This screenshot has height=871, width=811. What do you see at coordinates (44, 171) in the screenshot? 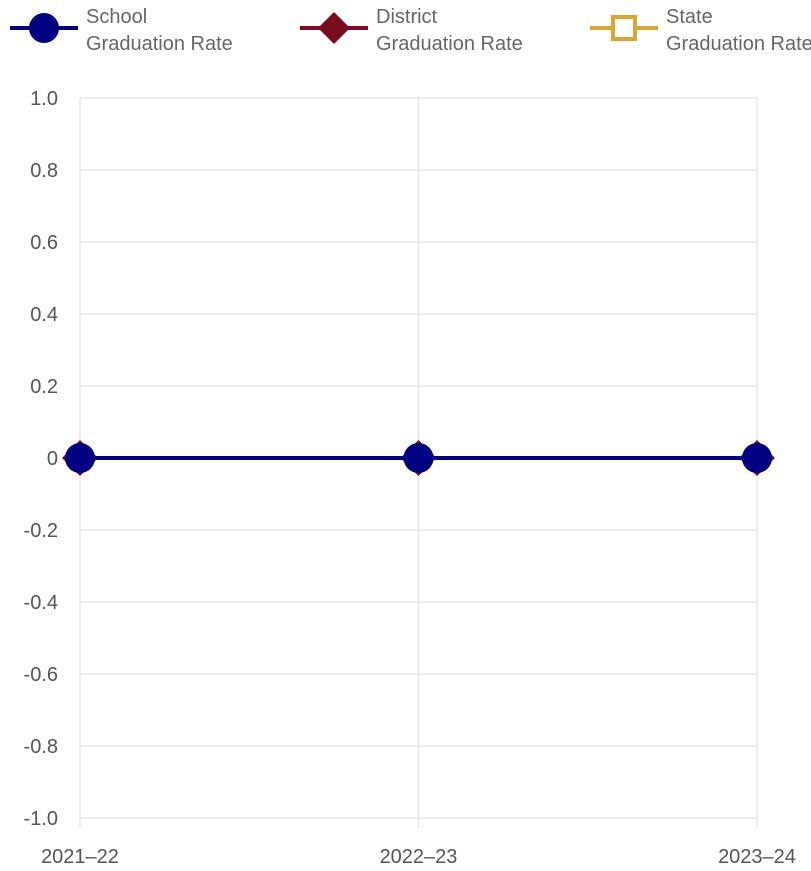
I see `y-tick-label: 0.8` at bounding box center [44, 171].